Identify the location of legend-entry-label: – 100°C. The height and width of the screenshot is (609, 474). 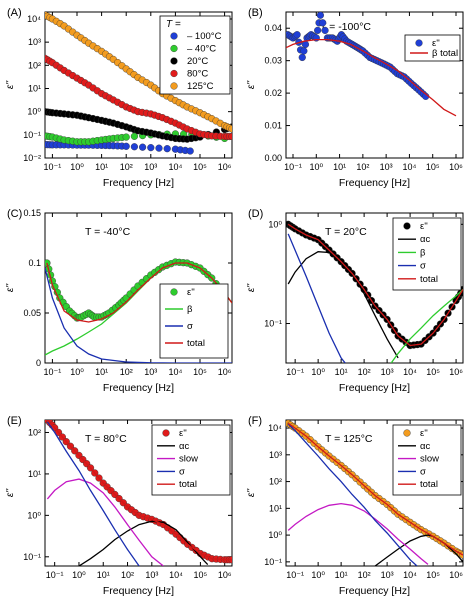
(204, 36).